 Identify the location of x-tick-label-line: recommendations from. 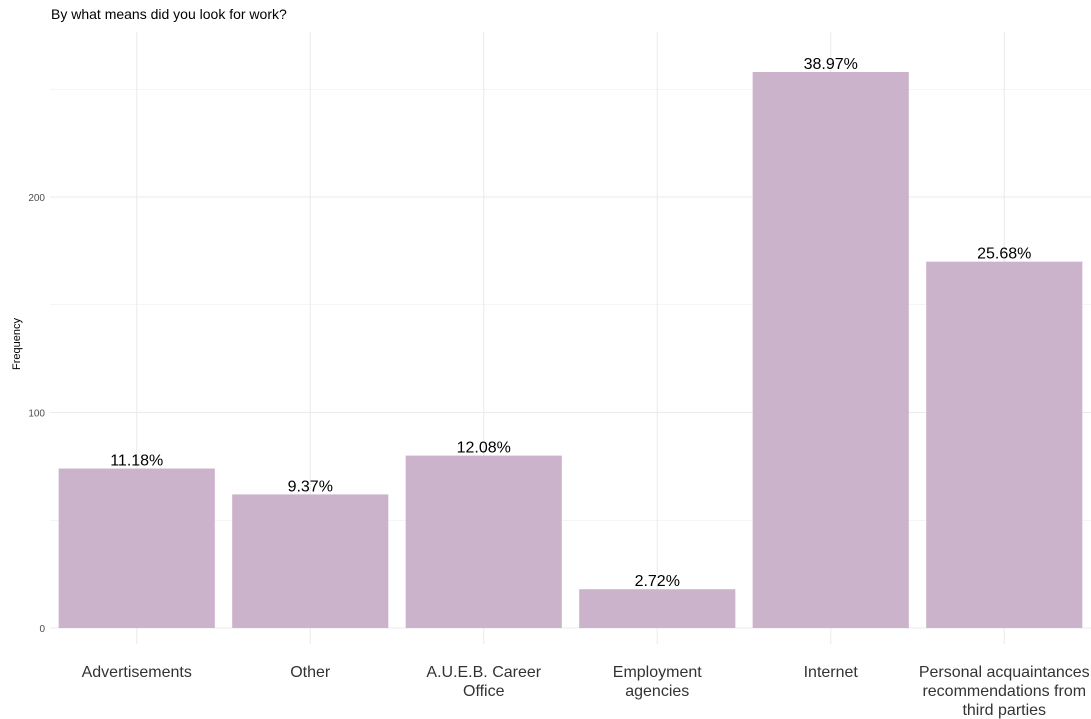
(1004, 691).